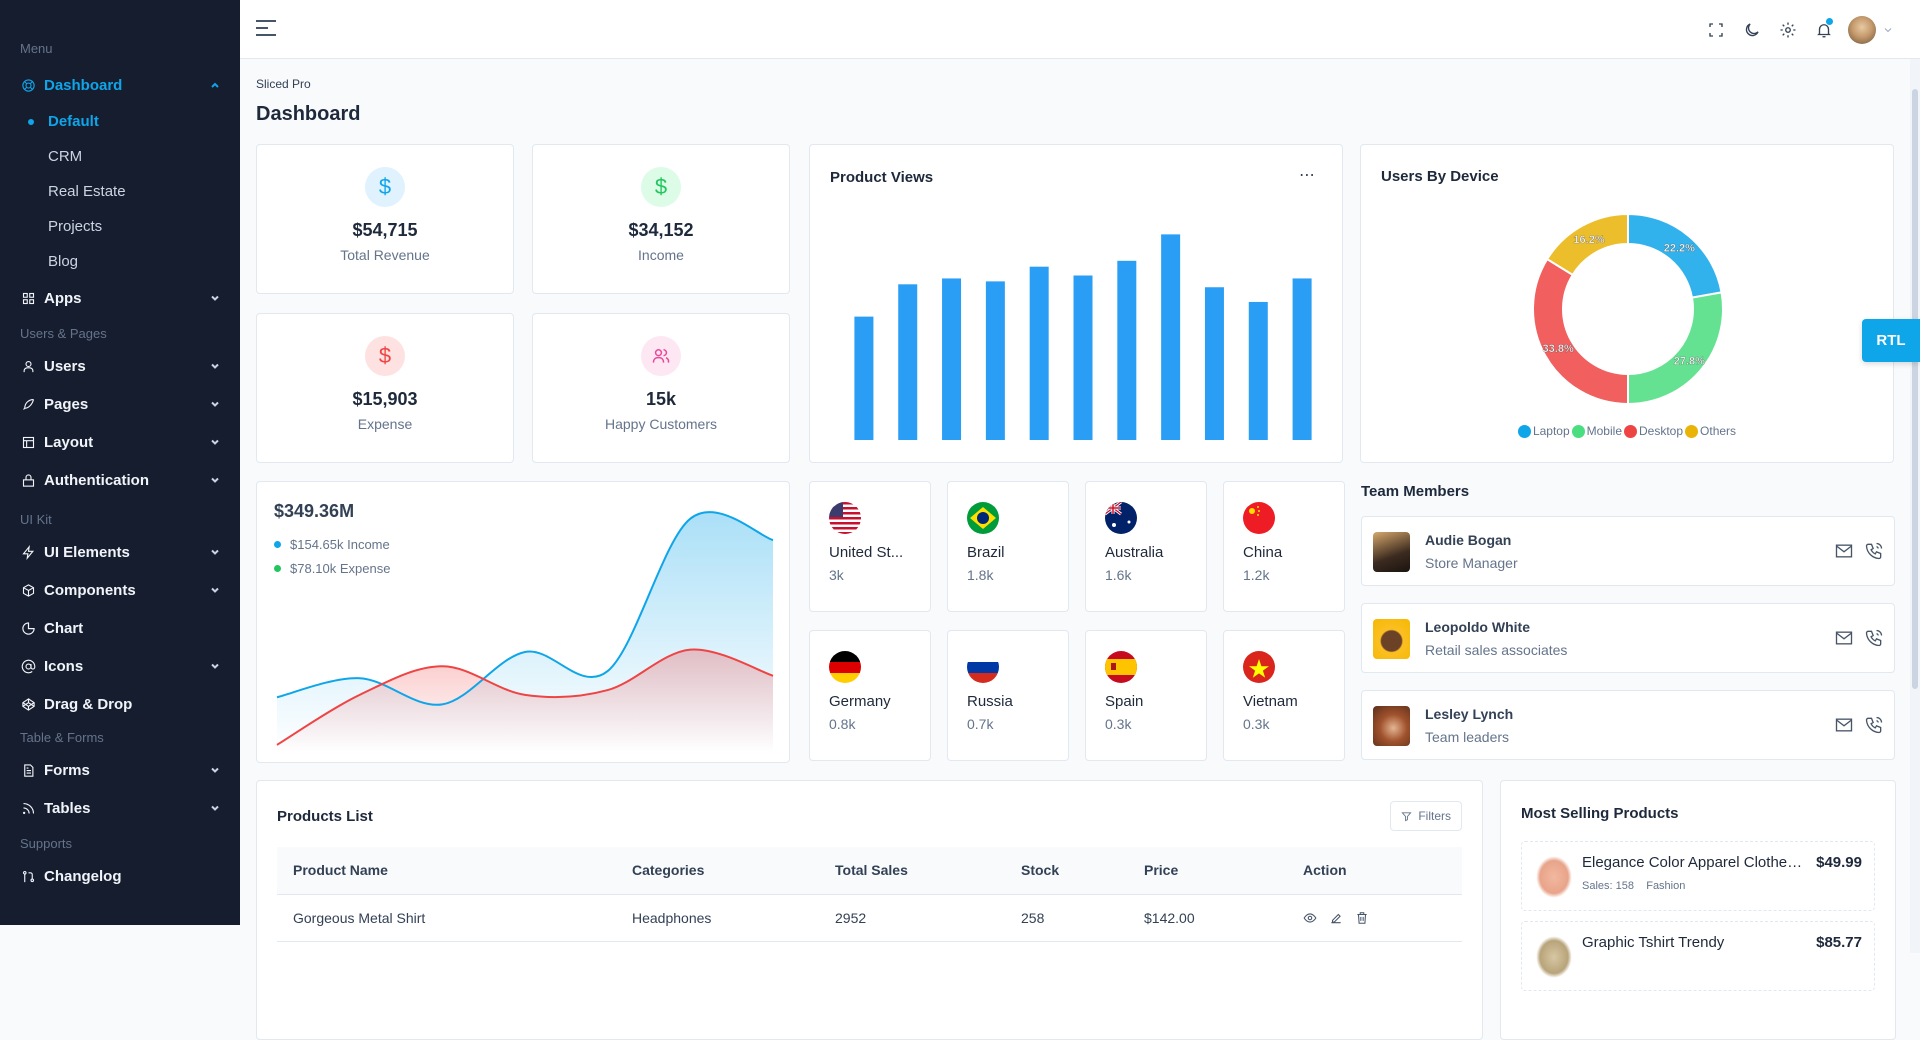 The height and width of the screenshot is (1040, 1920). I want to click on avatar, so click(1862, 30).